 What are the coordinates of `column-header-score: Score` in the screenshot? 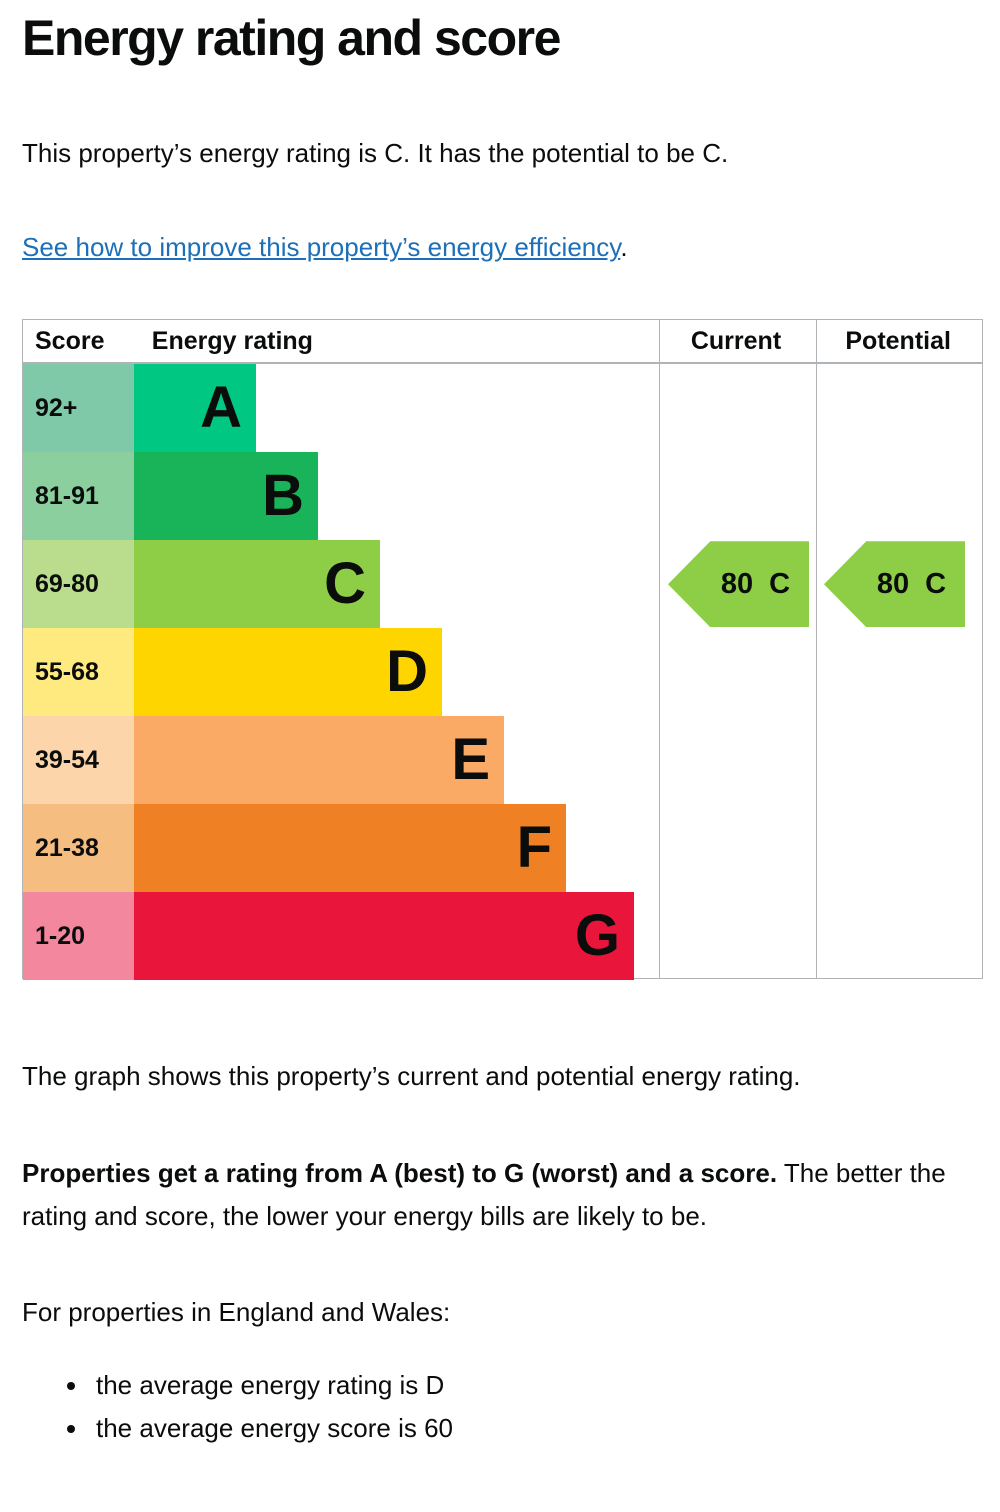 It's located at (70, 340).